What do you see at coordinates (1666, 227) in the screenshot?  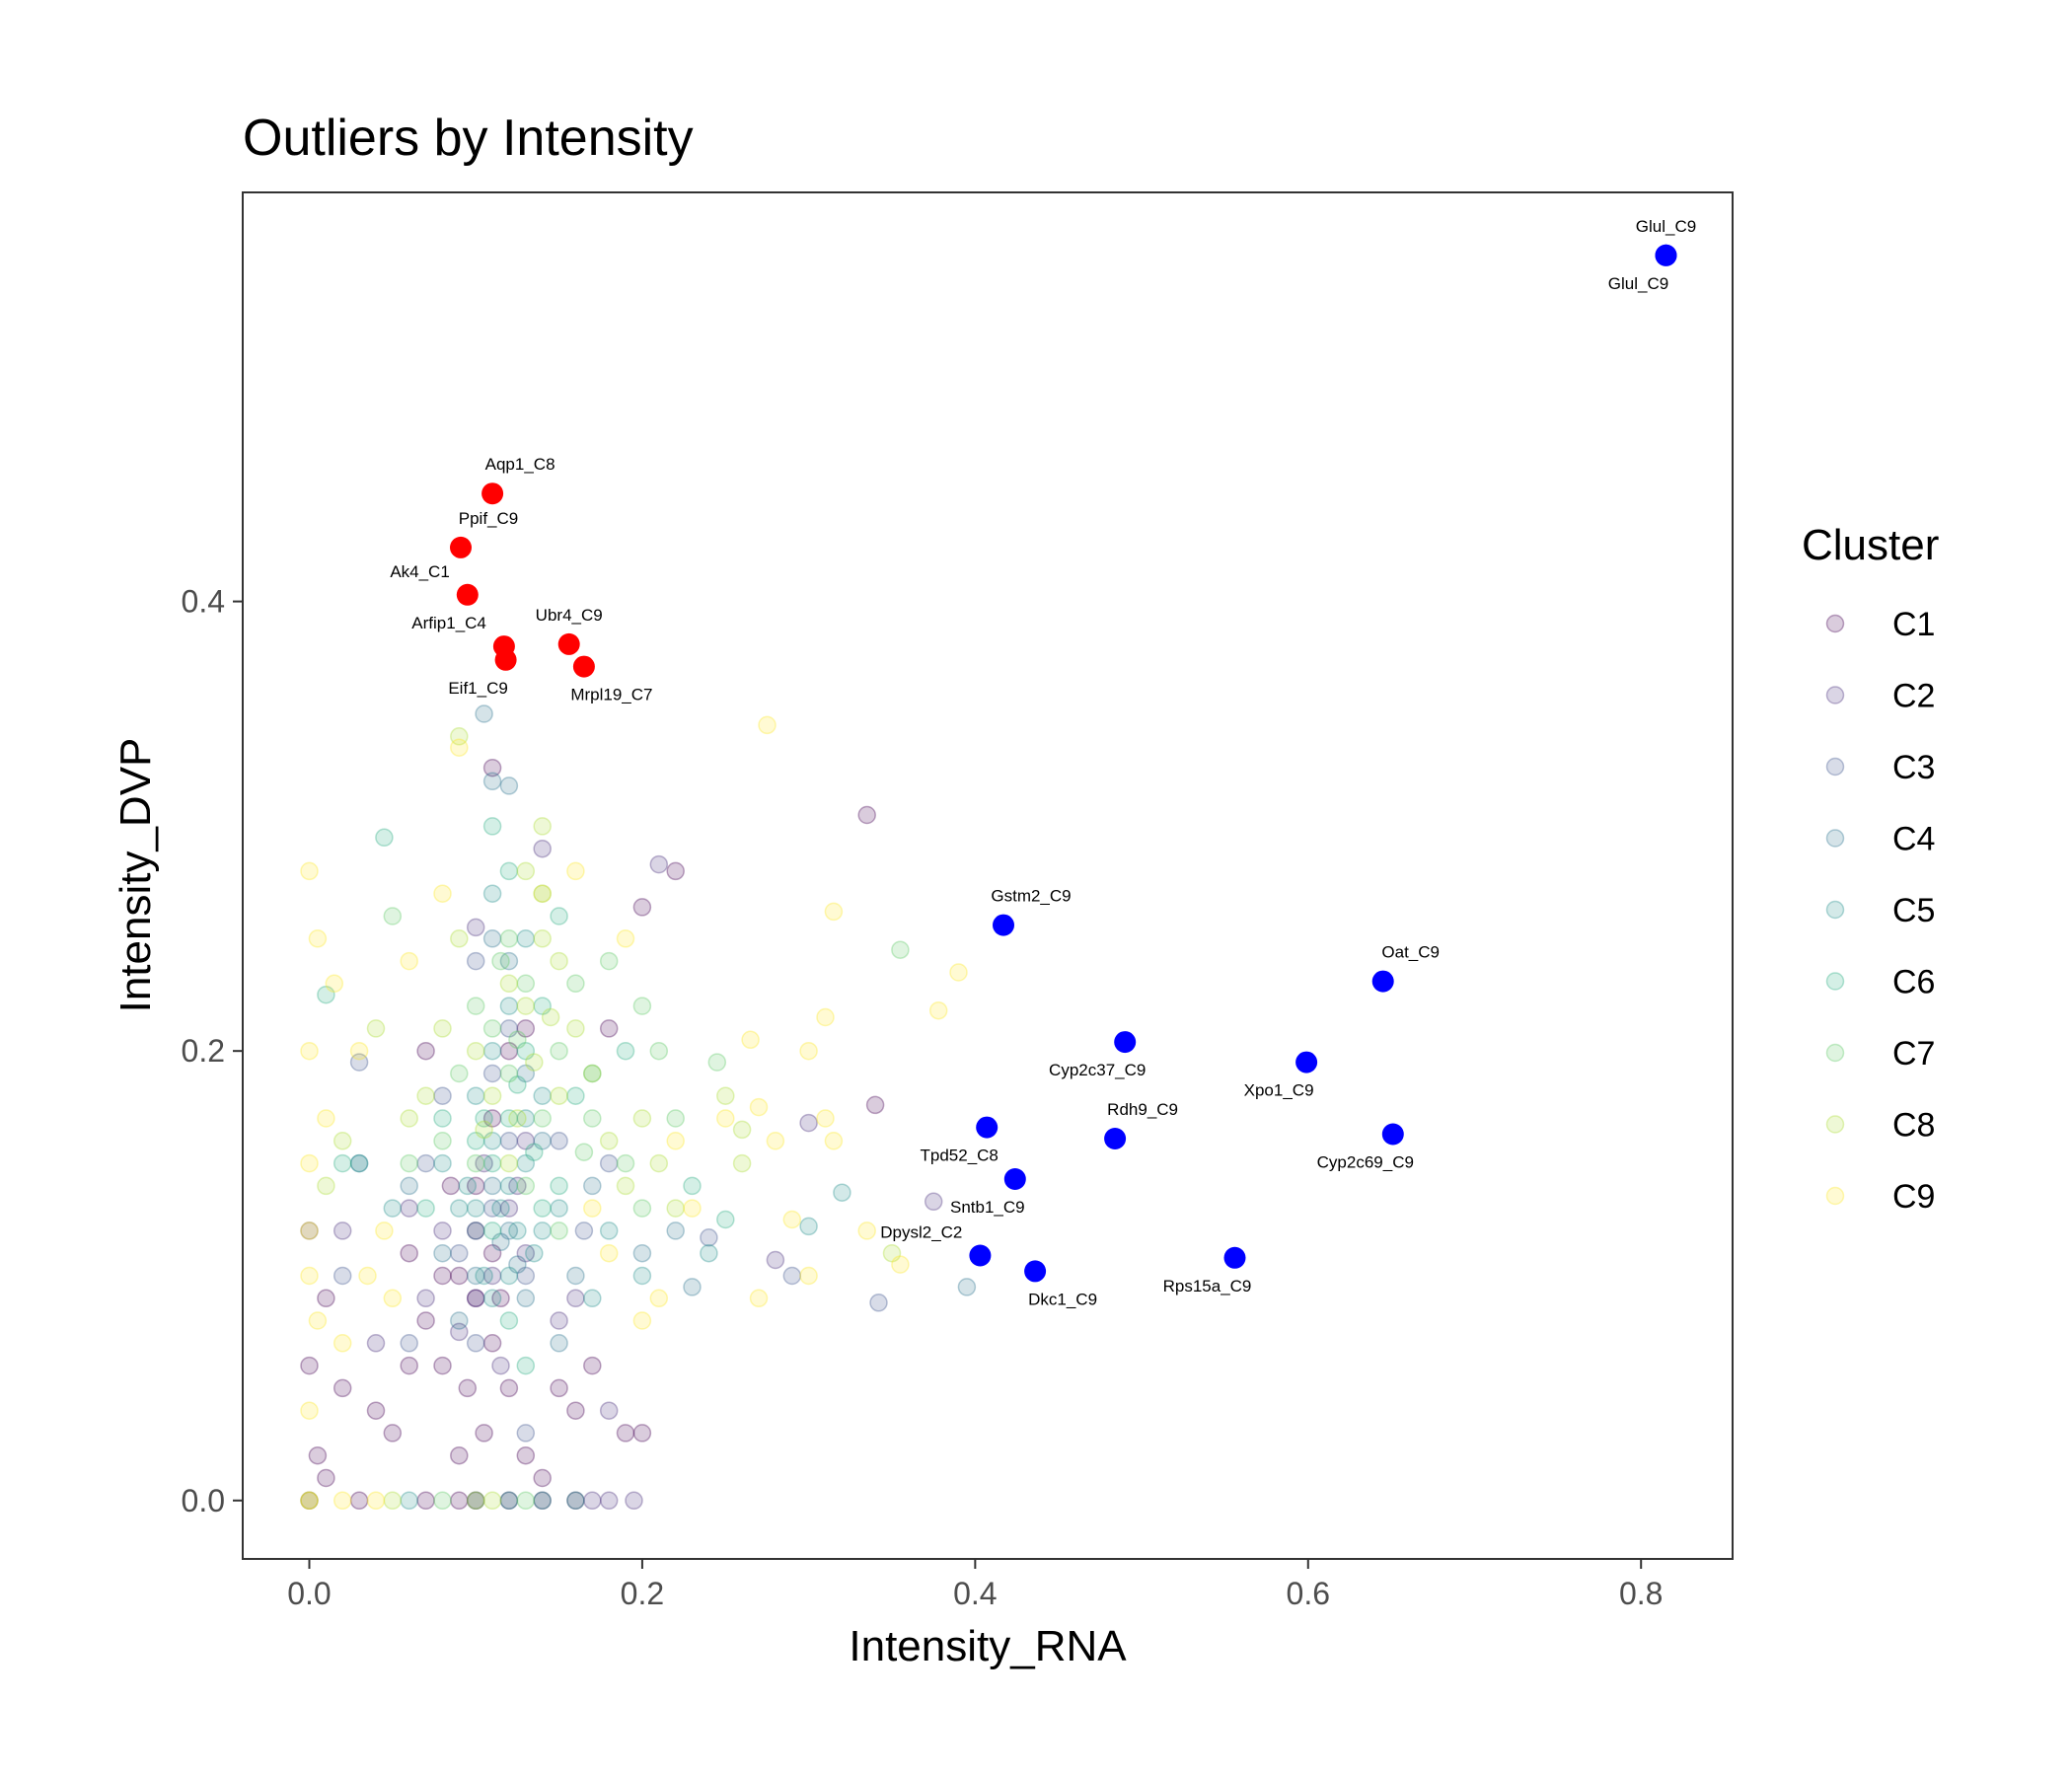 I see `outlier-label: Glul_C9` at bounding box center [1666, 227].